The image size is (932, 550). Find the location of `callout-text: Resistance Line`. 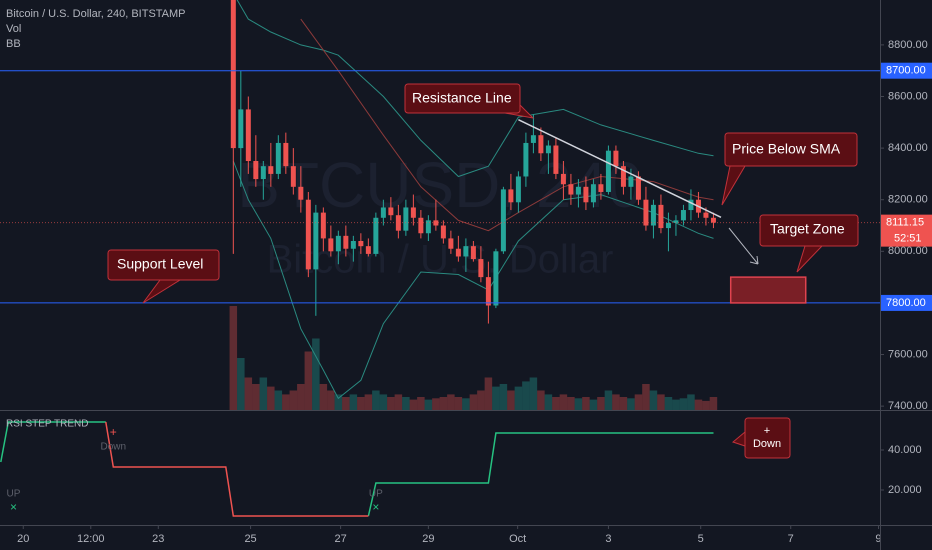

callout-text: Resistance Line is located at coordinates (462, 98).